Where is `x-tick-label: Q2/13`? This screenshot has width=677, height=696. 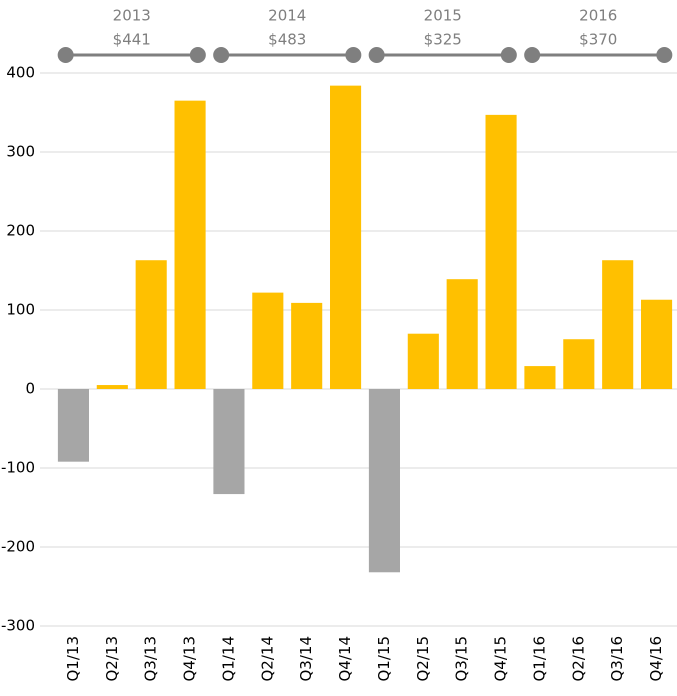
x-tick-label: Q2/13 is located at coordinates (112, 659).